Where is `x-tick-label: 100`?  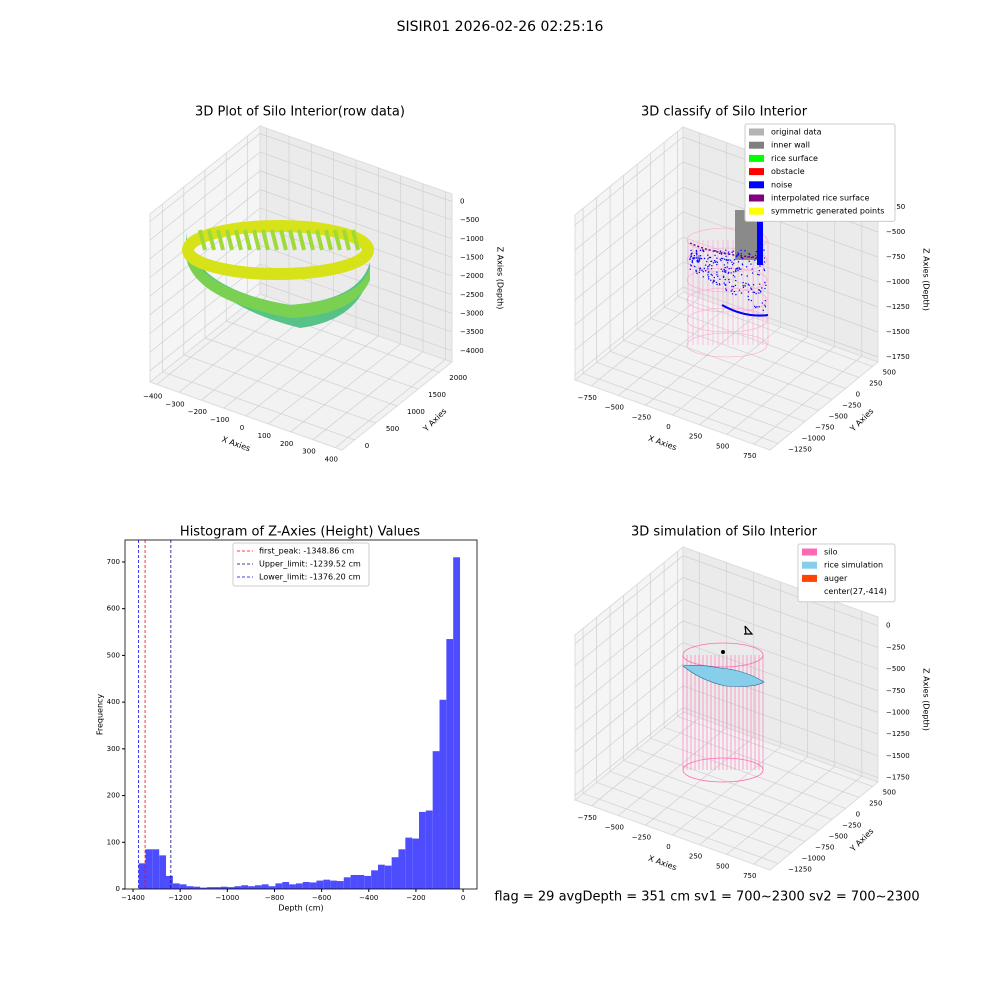 x-tick-label: 100 is located at coordinates (264, 436).